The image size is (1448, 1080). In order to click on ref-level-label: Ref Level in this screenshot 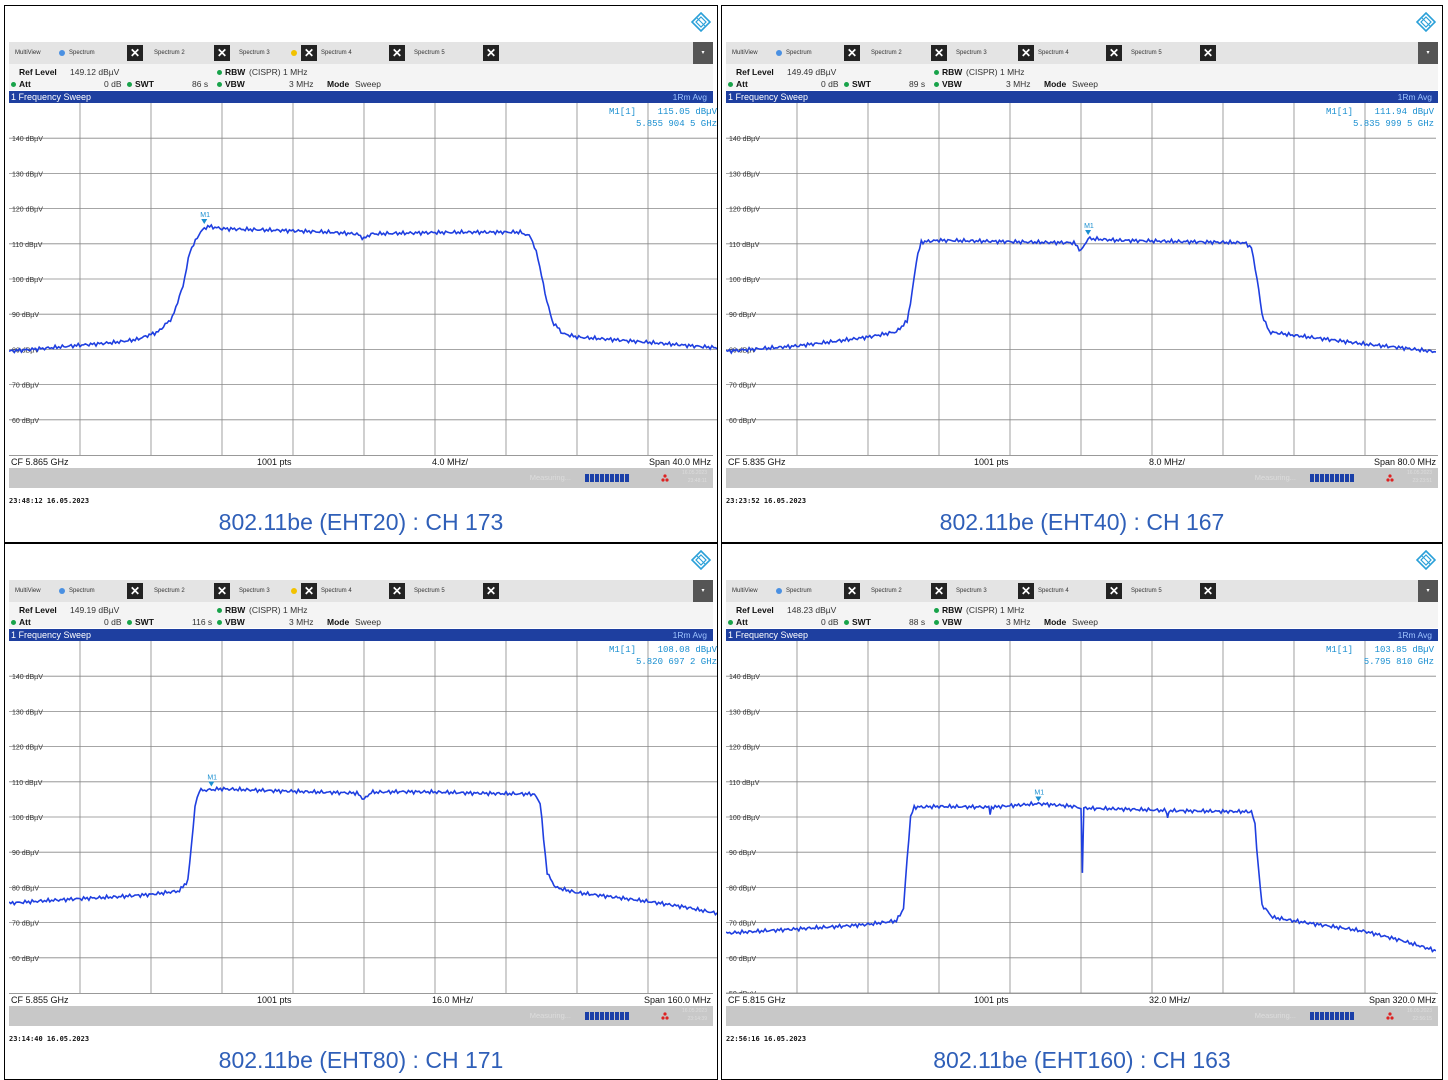, I will do `click(38, 610)`.